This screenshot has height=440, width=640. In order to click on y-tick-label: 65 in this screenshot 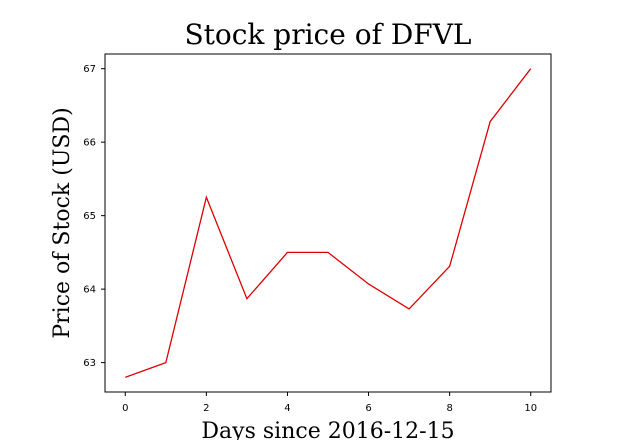, I will do `click(89, 216)`.